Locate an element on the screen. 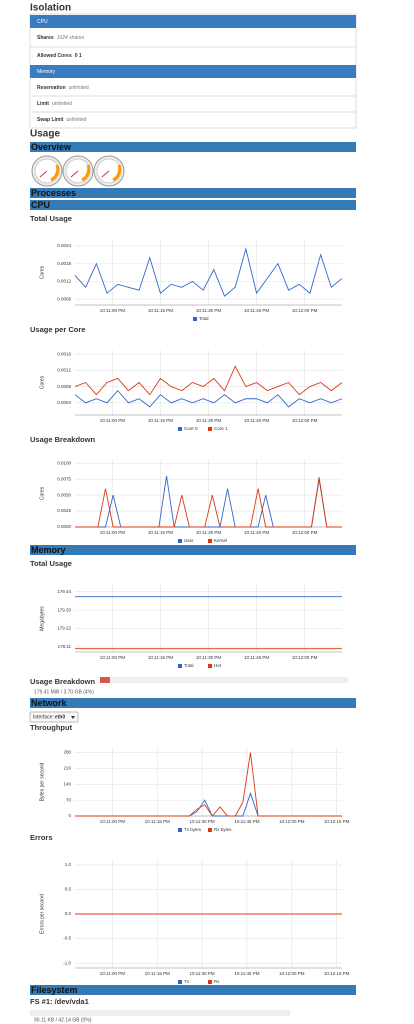 This screenshot has width=414, height=1024. legend-label: Core 0 is located at coordinates (191, 428).